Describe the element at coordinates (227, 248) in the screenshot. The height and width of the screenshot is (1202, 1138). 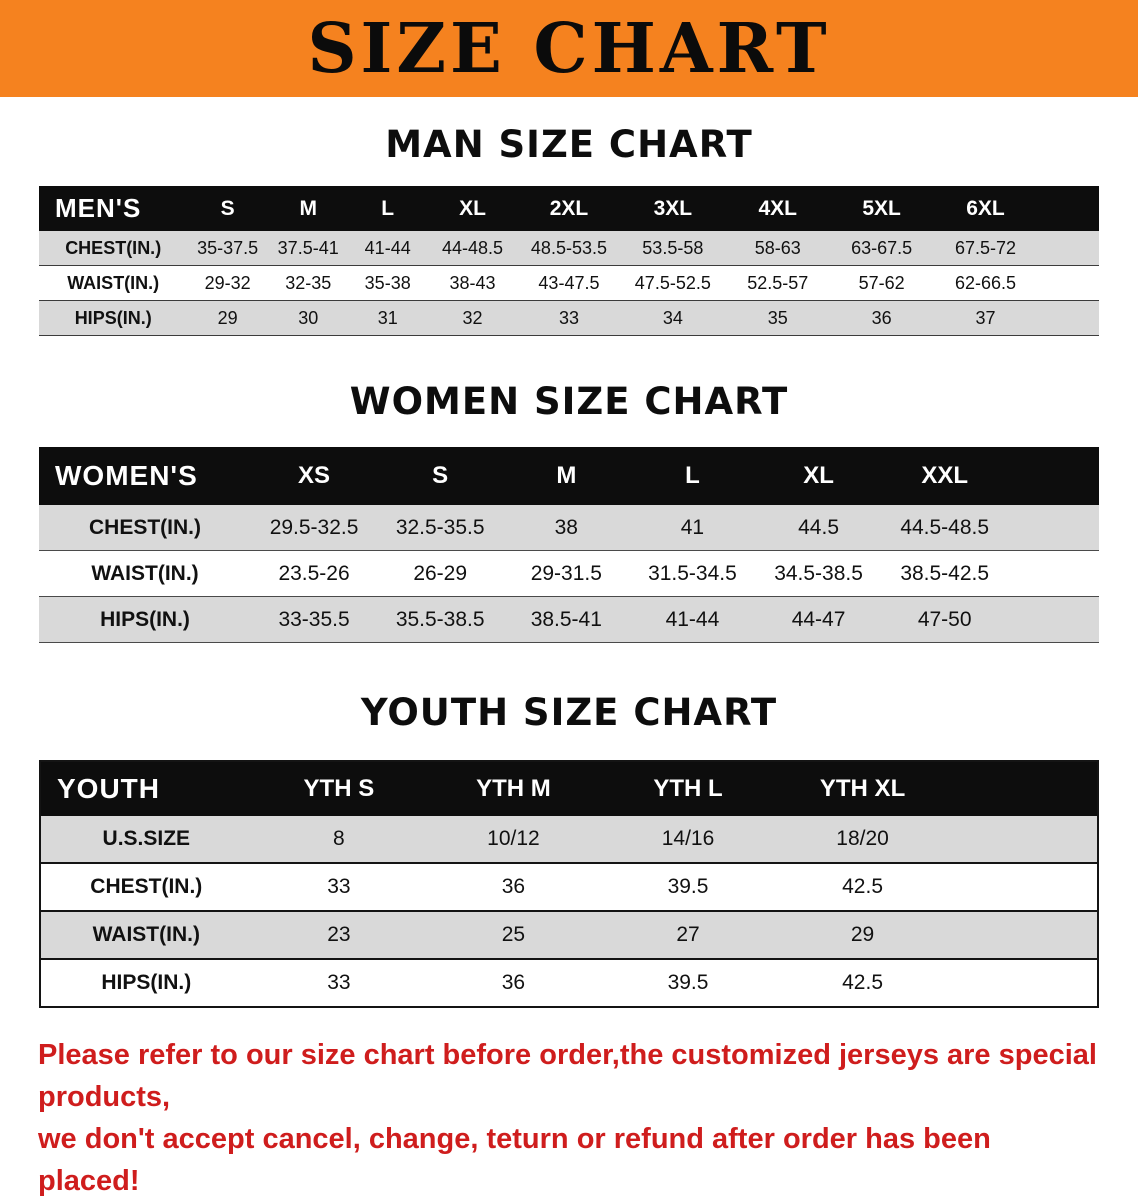
I see `size-value-cell: 35-37.5` at that location.